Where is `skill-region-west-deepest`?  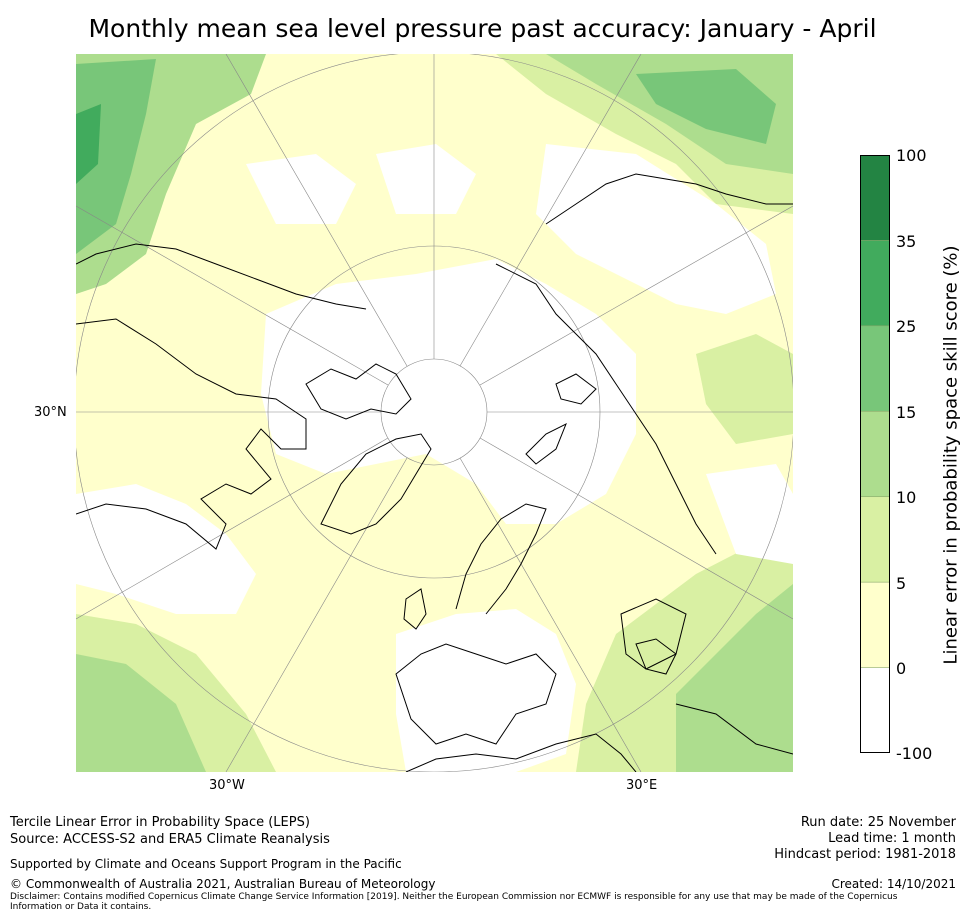
skill-region-west-deepest is located at coordinates (88, 144).